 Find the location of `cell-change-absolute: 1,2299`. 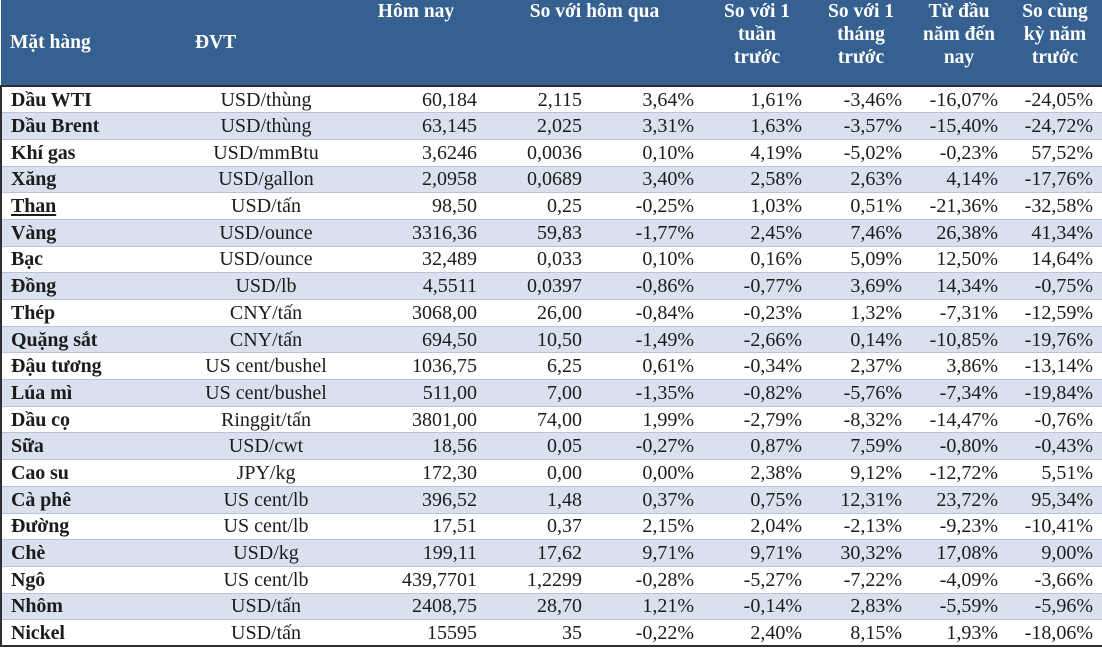

cell-change-absolute: 1,2299 is located at coordinates (538, 579).